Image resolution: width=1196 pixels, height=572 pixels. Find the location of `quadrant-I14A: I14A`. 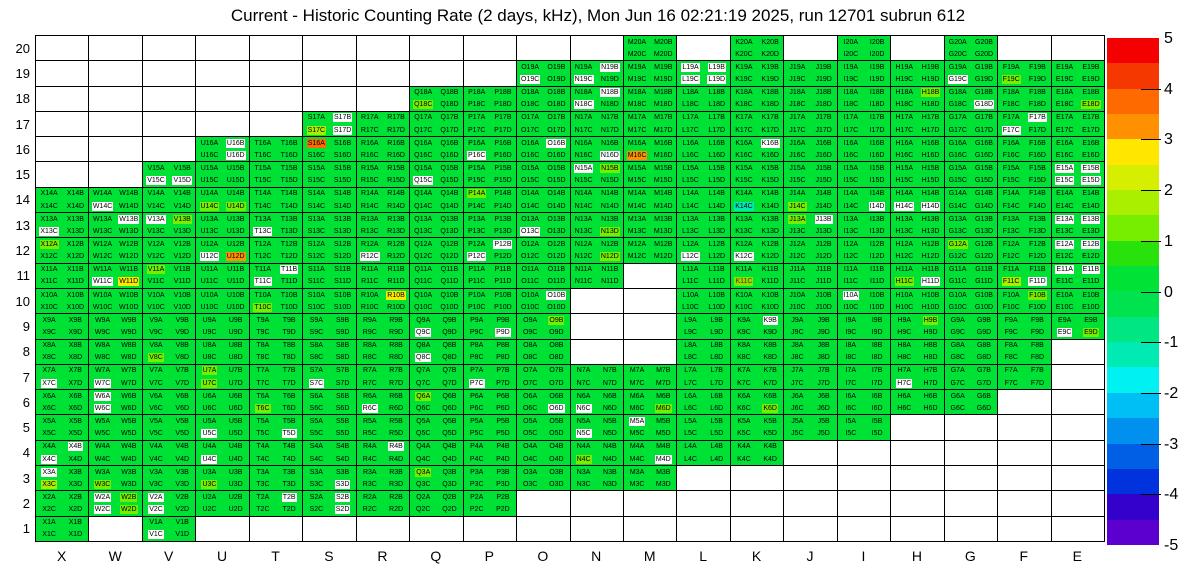

quadrant-I14A: I14A is located at coordinates (851, 194).